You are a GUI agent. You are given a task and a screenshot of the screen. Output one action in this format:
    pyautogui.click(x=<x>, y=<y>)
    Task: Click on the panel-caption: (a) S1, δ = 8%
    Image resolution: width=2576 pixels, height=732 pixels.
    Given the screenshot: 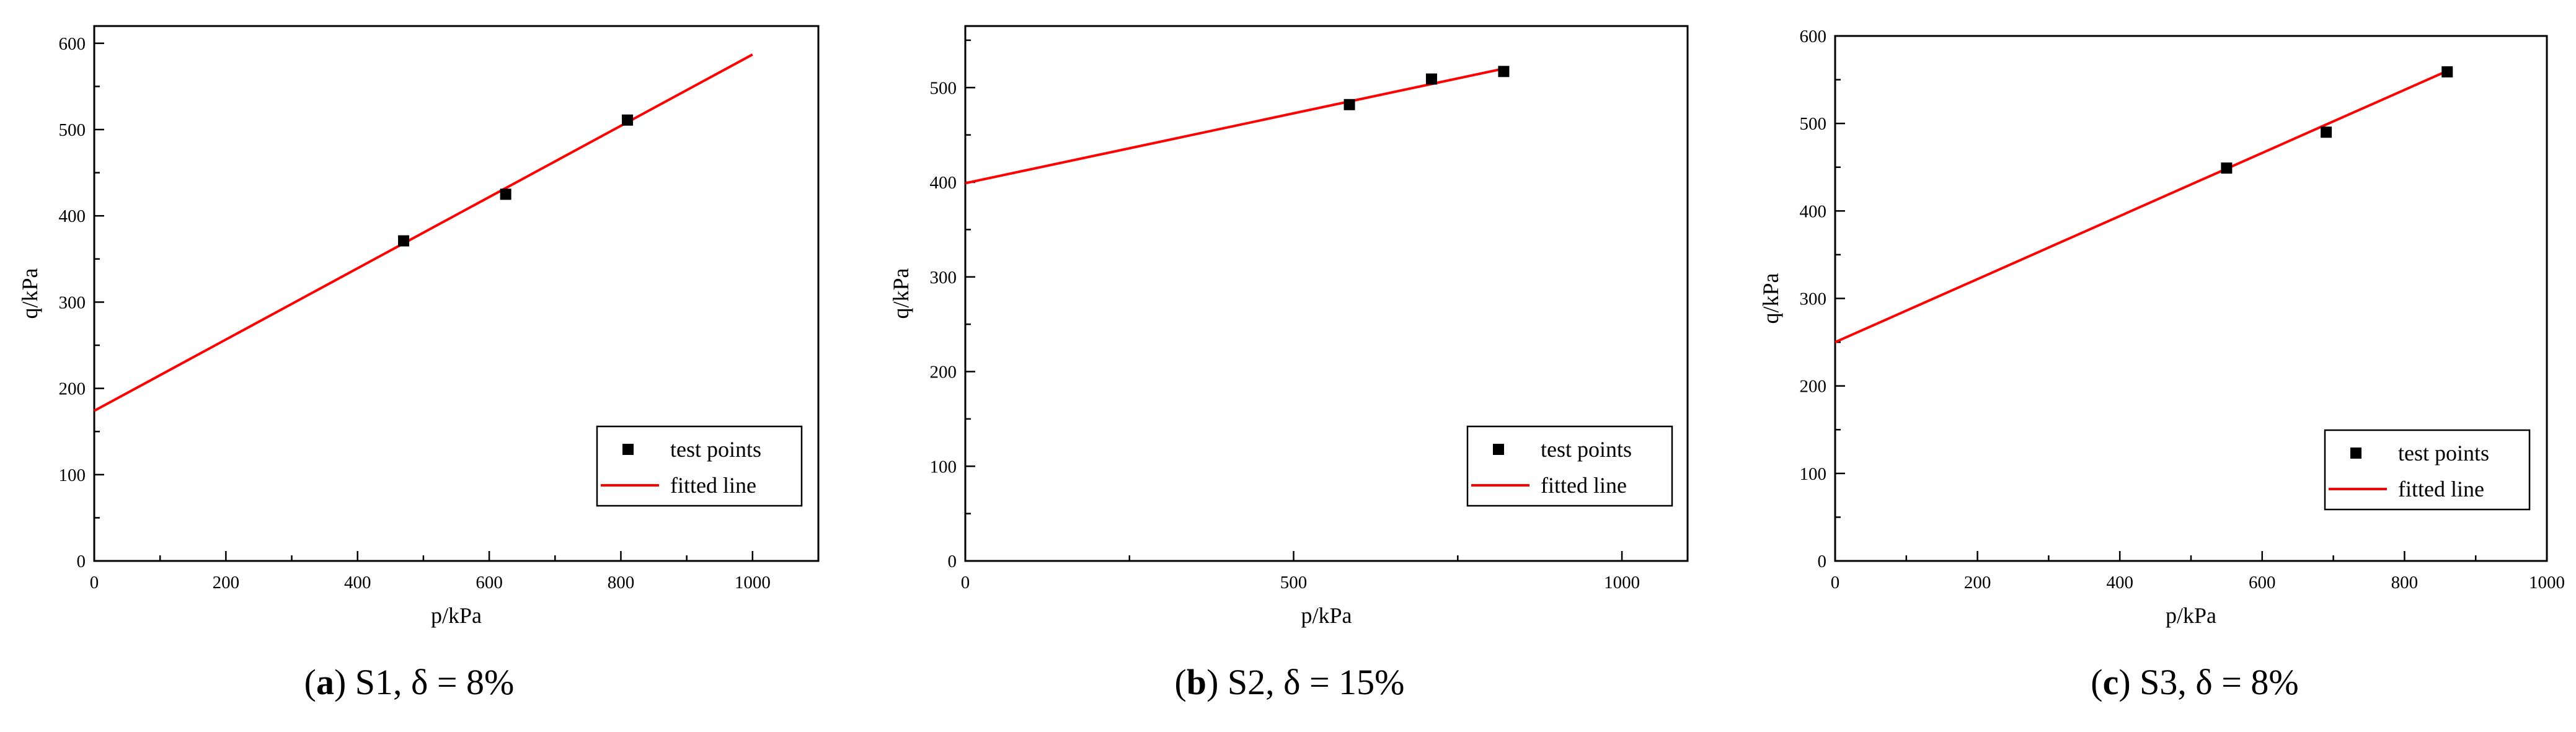 What is the action you would take?
    pyautogui.click(x=409, y=682)
    